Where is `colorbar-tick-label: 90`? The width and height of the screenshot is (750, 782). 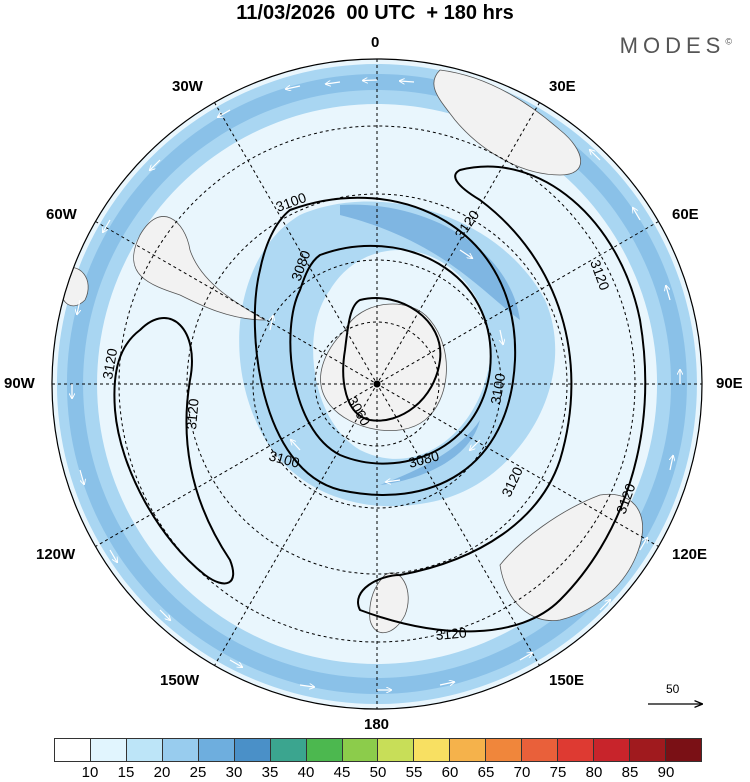
colorbar-tick-label: 90 is located at coordinates (666, 772).